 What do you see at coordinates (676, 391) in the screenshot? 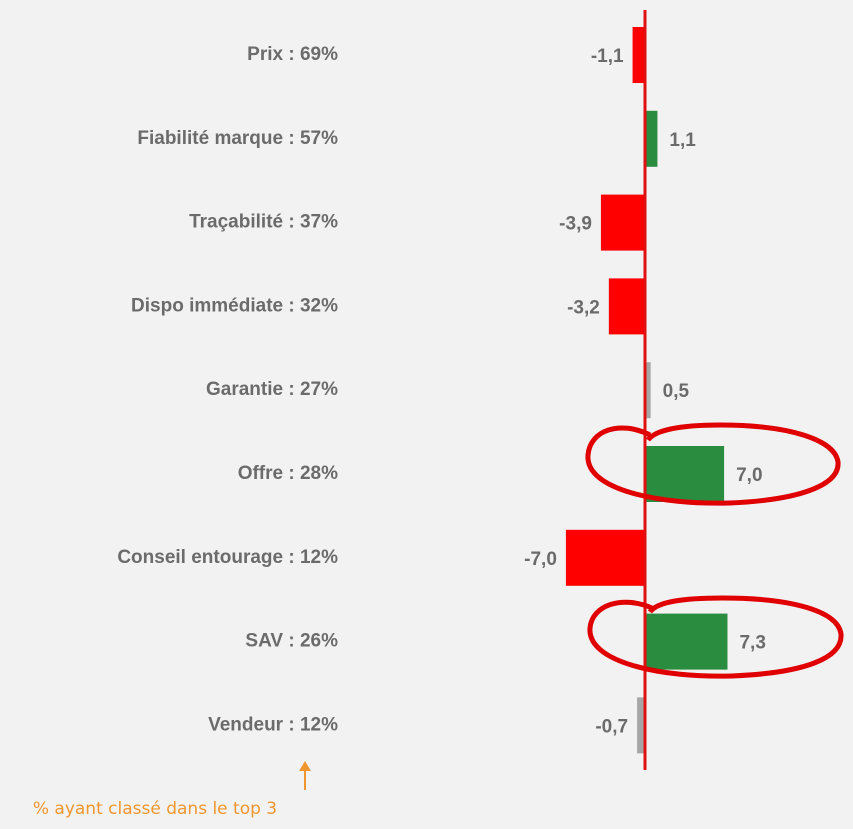
I see `value-label: 0,5` at bounding box center [676, 391].